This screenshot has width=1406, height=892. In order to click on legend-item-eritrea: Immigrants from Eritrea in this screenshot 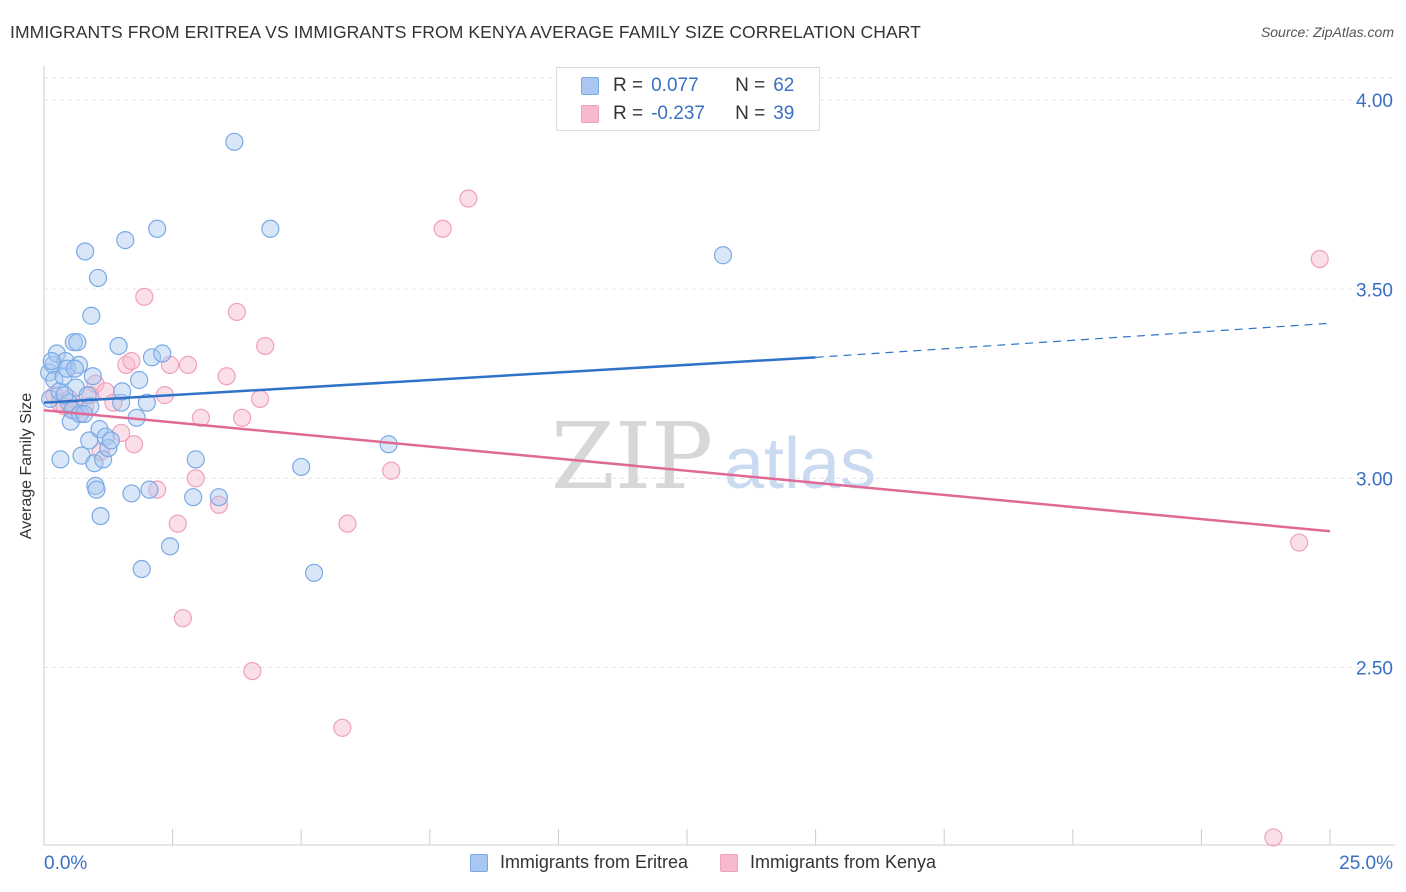, I will do `click(578, 862)`.